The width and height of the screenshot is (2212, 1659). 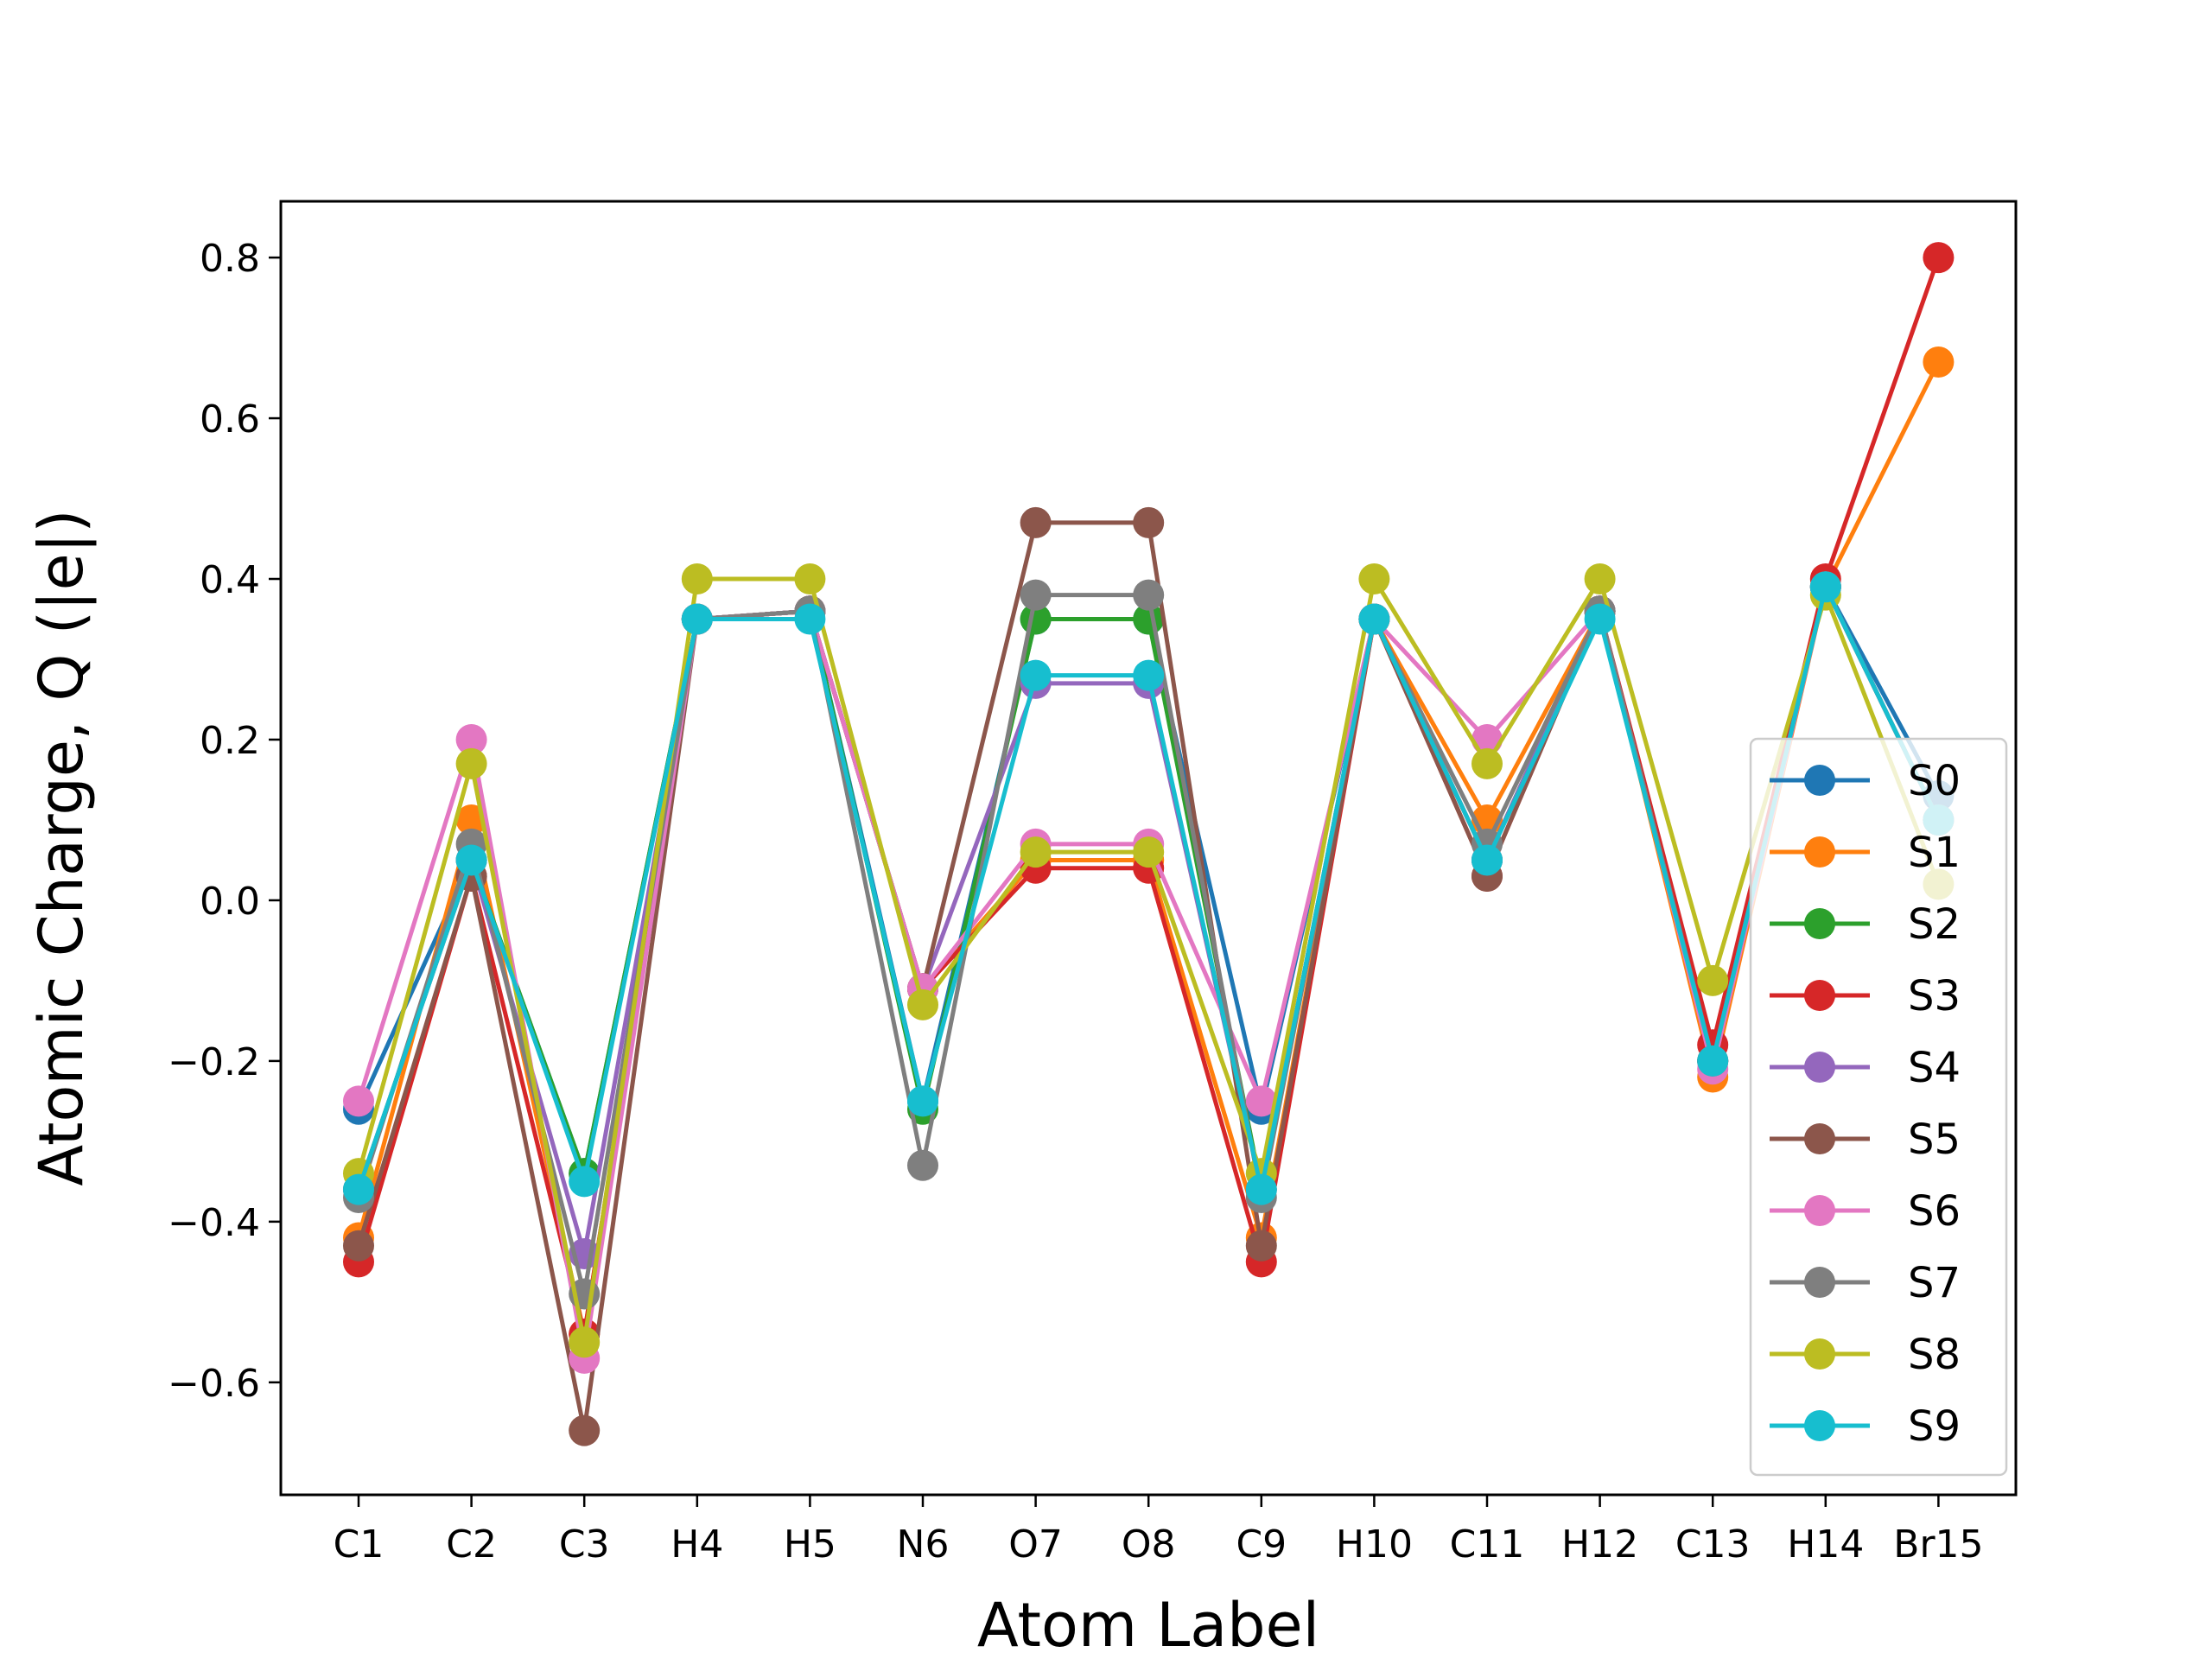 I want to click on x-tick-label: C3, so click(x=584, y=1544).